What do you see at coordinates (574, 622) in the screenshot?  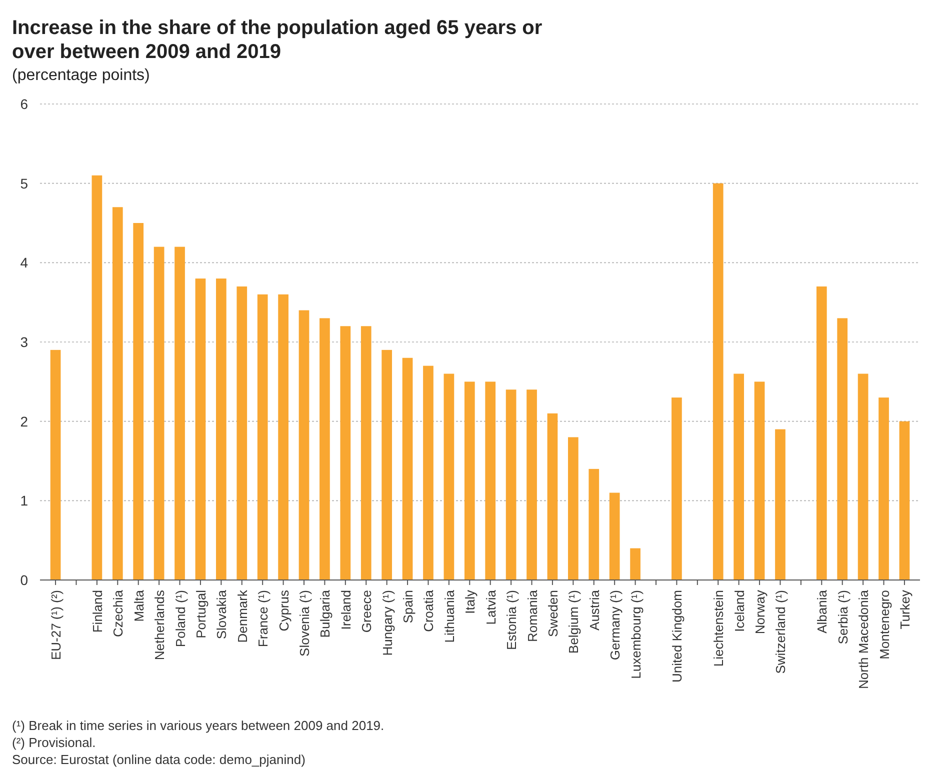 I see `x-tick-label: Belgium (¹)` at bounding box center [574, 622].